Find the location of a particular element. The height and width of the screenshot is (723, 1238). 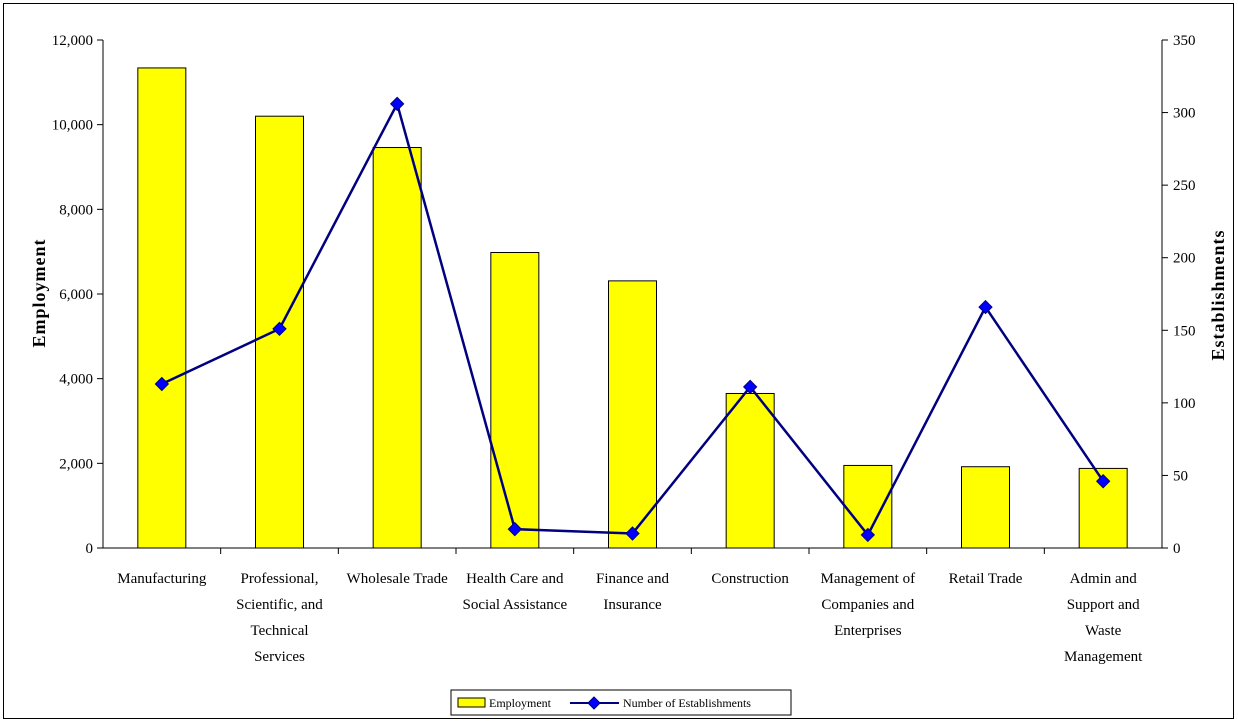

y-tick-label: 6,000 is located at coordinates (76, 295).